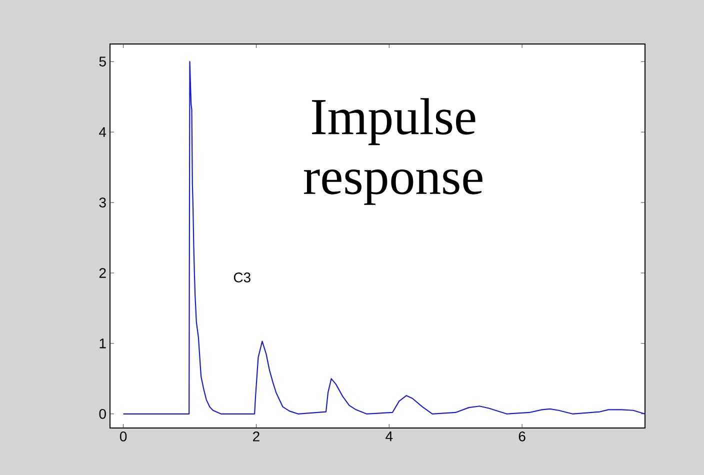 This screenshot has width=704, height=475. What do you see at coordinates (522, 436) in the screenshot?
I see `x-tick-label: 6` at bounding box center [522, 436].